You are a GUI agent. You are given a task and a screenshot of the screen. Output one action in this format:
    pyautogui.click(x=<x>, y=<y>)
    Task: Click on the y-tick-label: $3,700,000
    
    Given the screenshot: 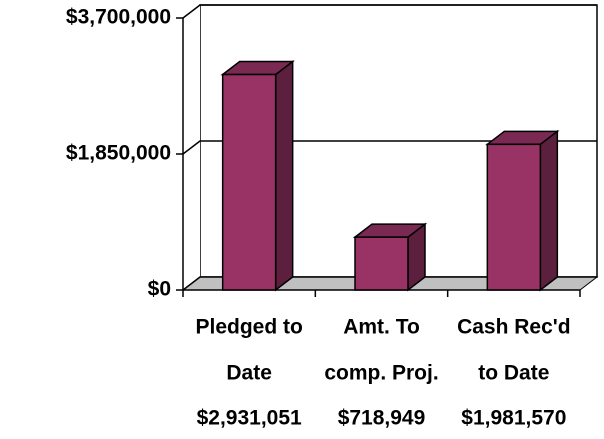 What is the action you would take?
    pyautogui.click(x=118, y=17)
    